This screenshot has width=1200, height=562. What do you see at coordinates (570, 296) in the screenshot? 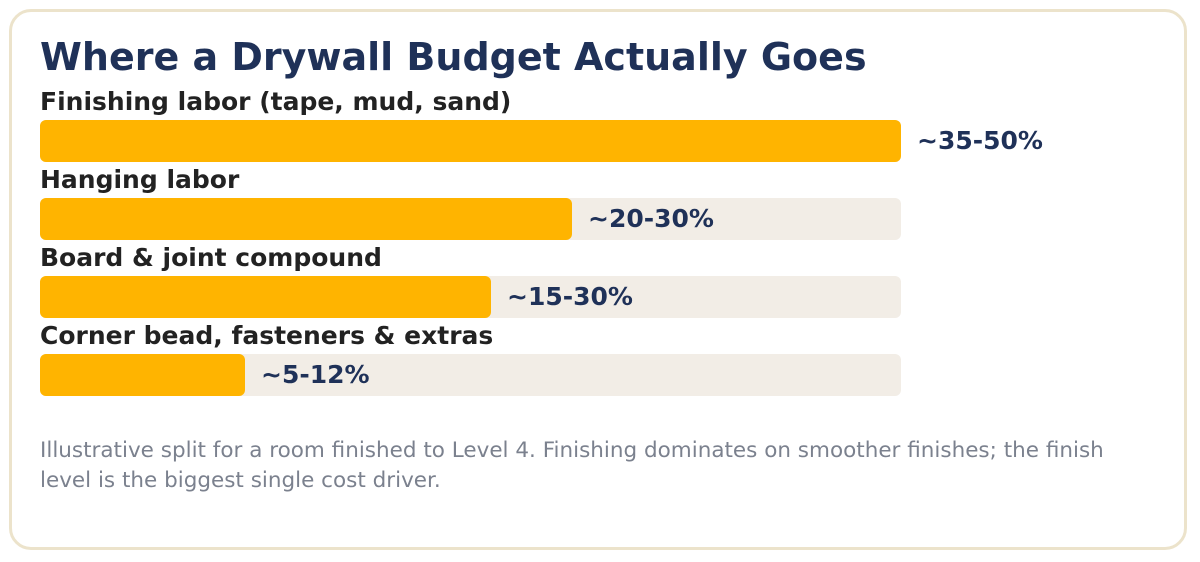
I see `bar-value-label: ~15-30%` at bounding box center [570, 296].